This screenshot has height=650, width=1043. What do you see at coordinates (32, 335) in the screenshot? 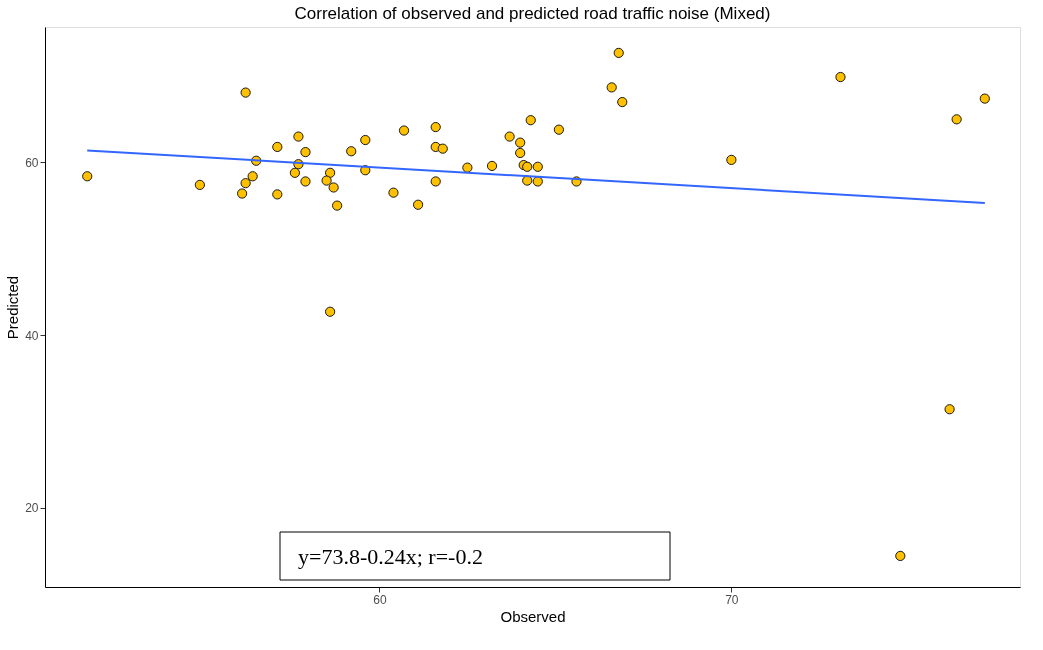
I see `y-tick-label: 40` at bounding box center [32, 335].